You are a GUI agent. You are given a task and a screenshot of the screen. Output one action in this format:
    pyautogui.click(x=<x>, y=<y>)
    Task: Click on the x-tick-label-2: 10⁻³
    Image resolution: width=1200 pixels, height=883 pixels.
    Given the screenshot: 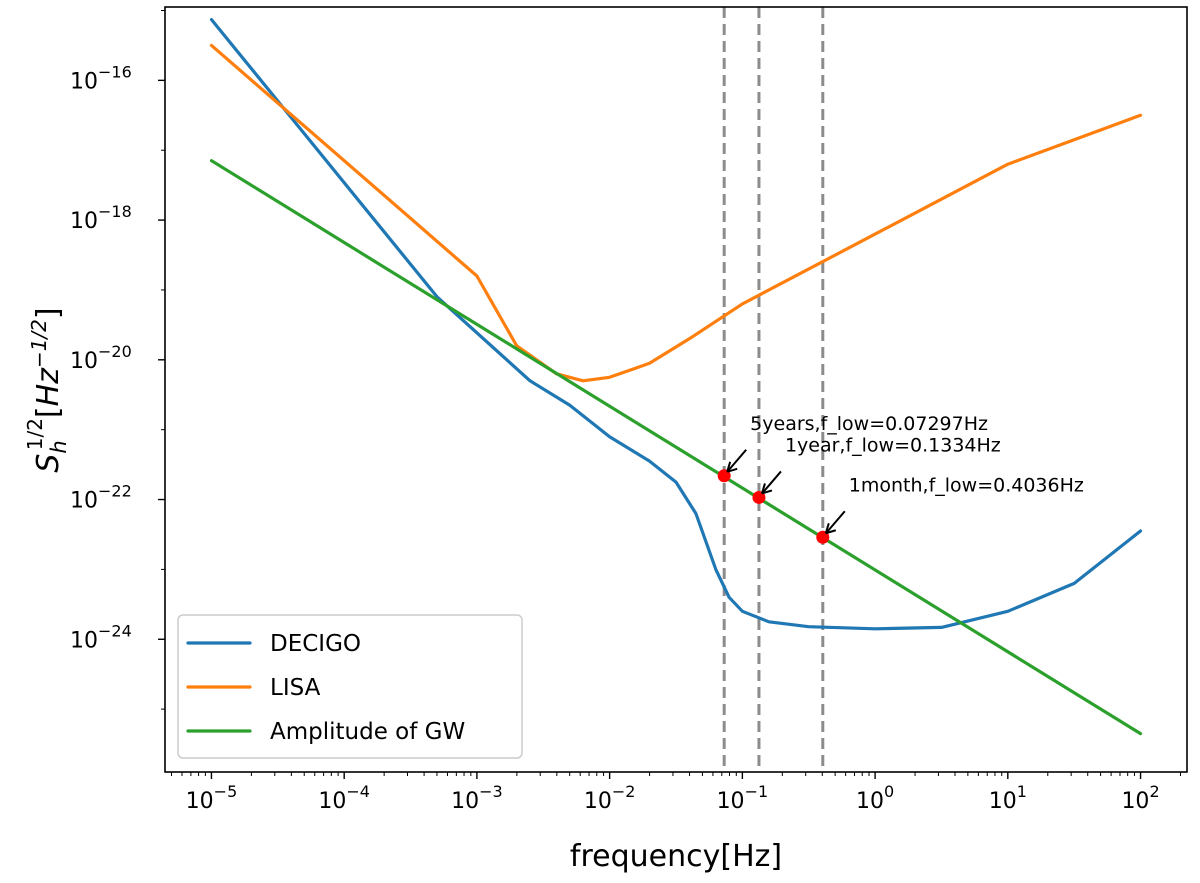 What is the action you would take?
    pyautogui.click(x=477, y=798)
    